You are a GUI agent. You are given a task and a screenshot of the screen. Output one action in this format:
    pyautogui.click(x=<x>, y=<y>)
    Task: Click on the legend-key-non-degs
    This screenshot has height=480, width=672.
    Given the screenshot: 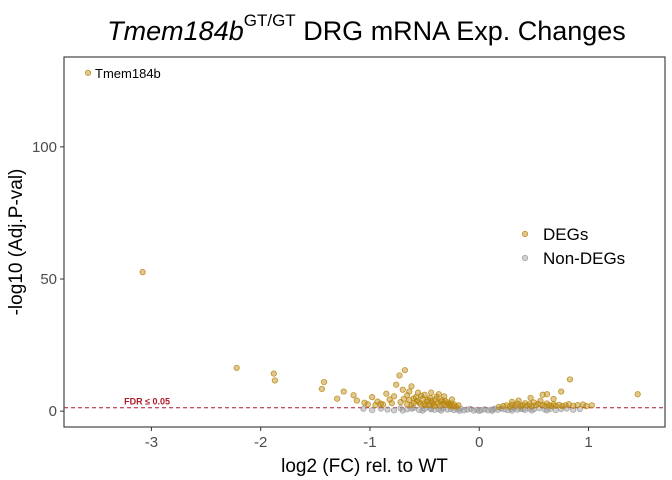 What is the action you would take?
    pyautogui.click(x=525, y=258)
    